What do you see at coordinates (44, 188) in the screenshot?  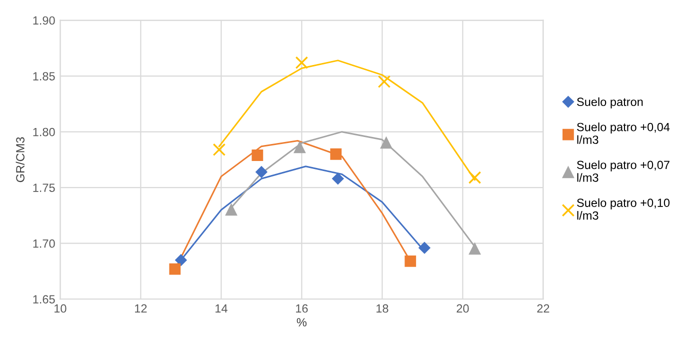 I see `y-tick-label: 1.75` at bounding box center [44, 188].